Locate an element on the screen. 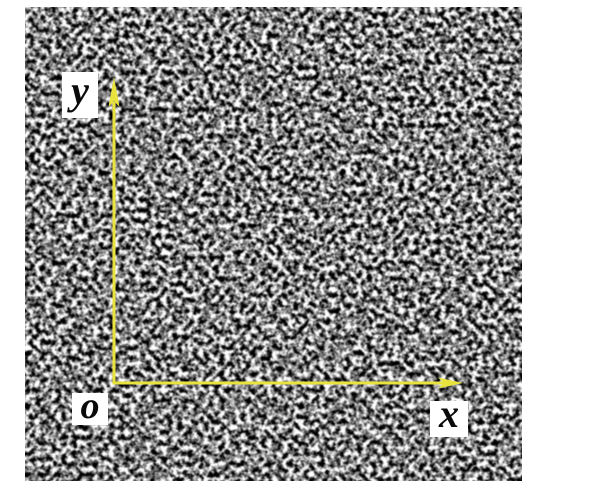  y-axis-label-text: y is located at coordinates (80, 90).